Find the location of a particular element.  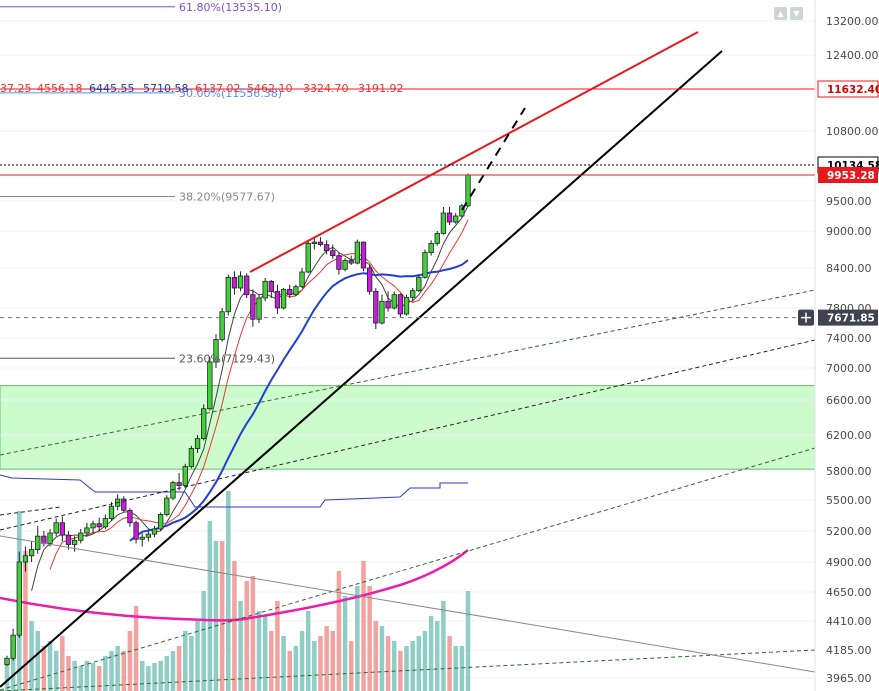

row-value: 6137.02 is located at coordinates (218, 88).